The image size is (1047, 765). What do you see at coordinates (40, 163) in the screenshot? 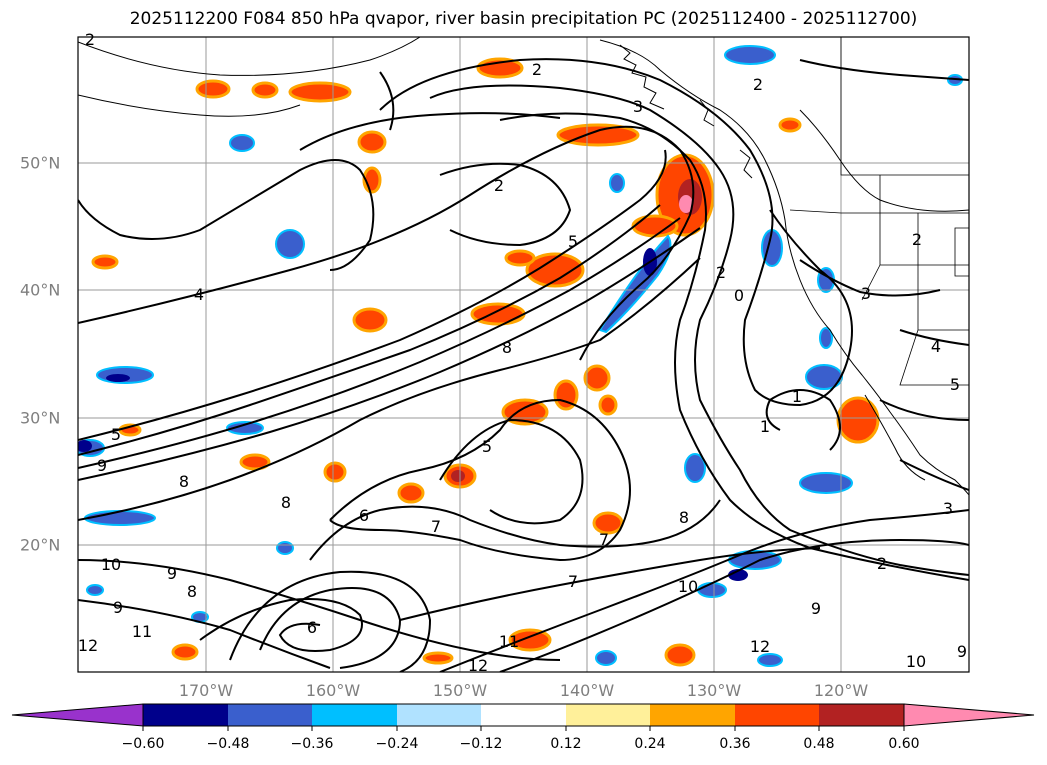
I see `lat-label-50n: 50°N` at bounding box center [40, 163].